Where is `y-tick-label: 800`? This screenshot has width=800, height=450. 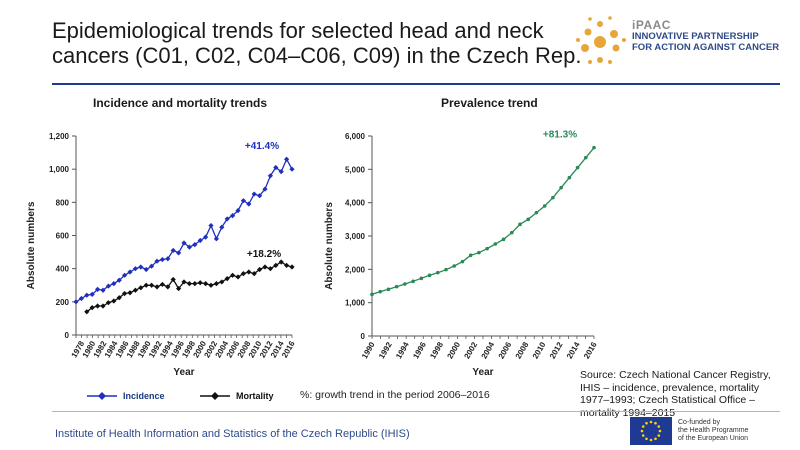
y-tick-label: 800 is located at coordinates (63, 202).